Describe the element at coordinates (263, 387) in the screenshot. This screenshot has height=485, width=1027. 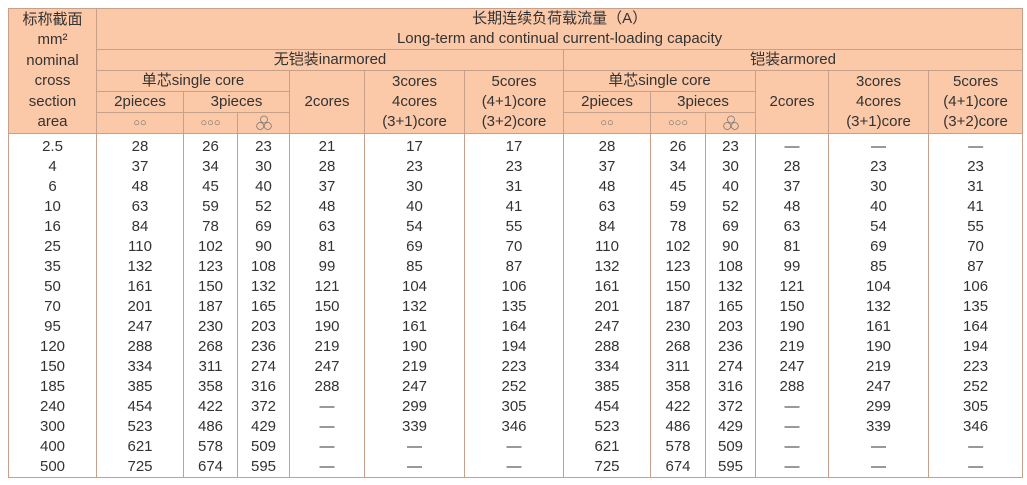
I see `capacity-cell: 316` at that location.